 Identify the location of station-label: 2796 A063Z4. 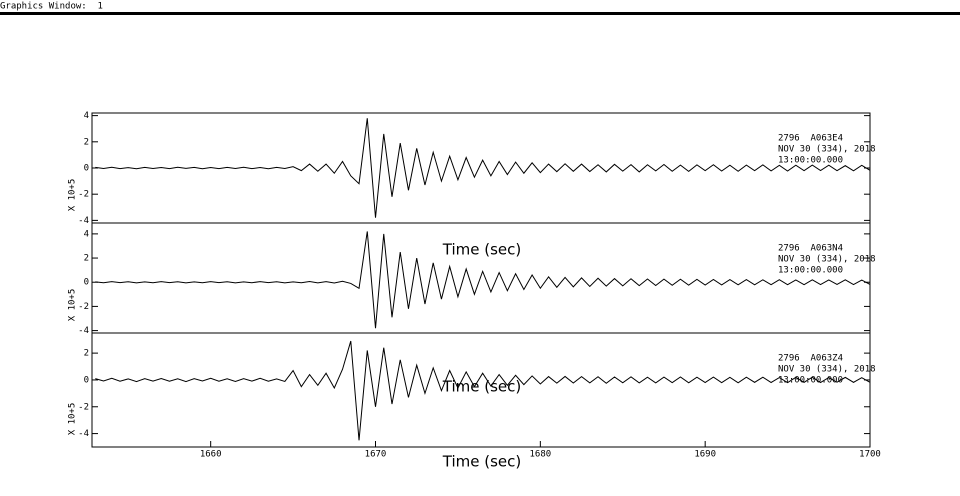
(810, 359).